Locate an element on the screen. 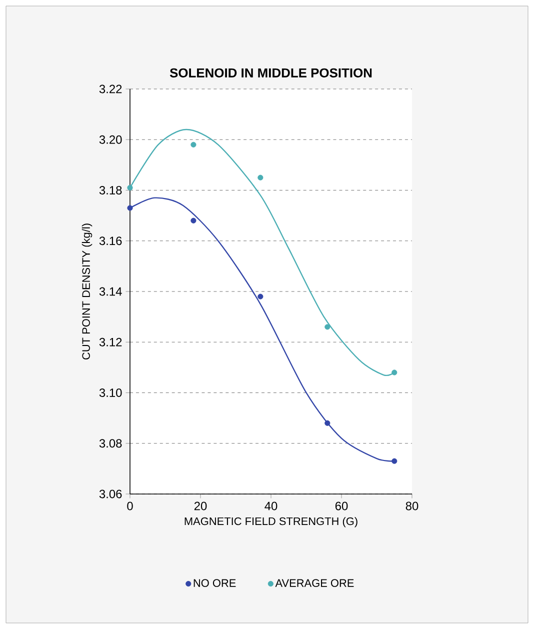  y-tick-label: 3.18 is located at coordinates (110, 190).